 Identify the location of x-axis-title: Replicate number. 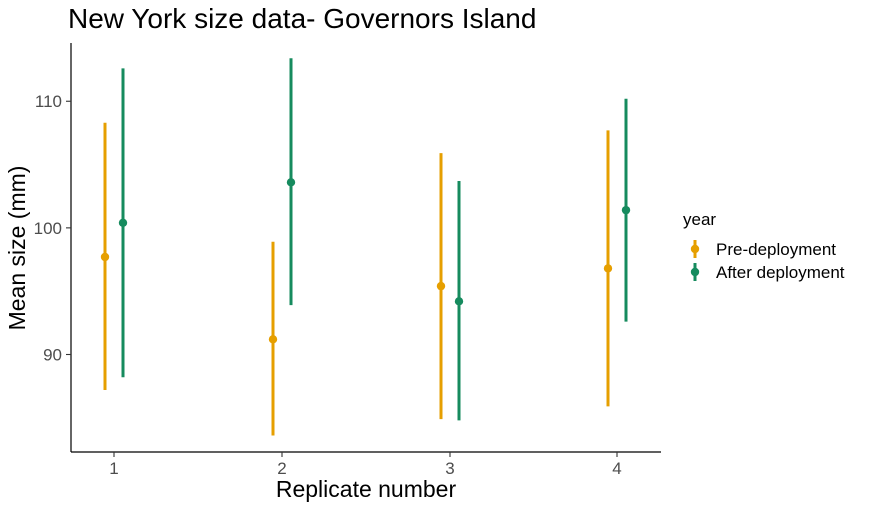
(366, 489).